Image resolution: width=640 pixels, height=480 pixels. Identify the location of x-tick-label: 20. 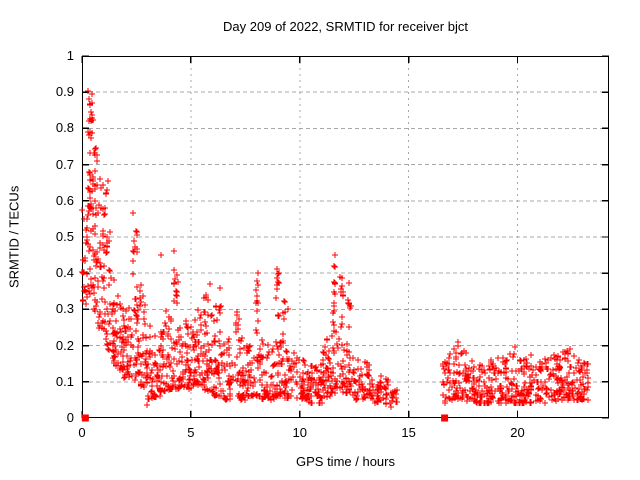
(517, 432).